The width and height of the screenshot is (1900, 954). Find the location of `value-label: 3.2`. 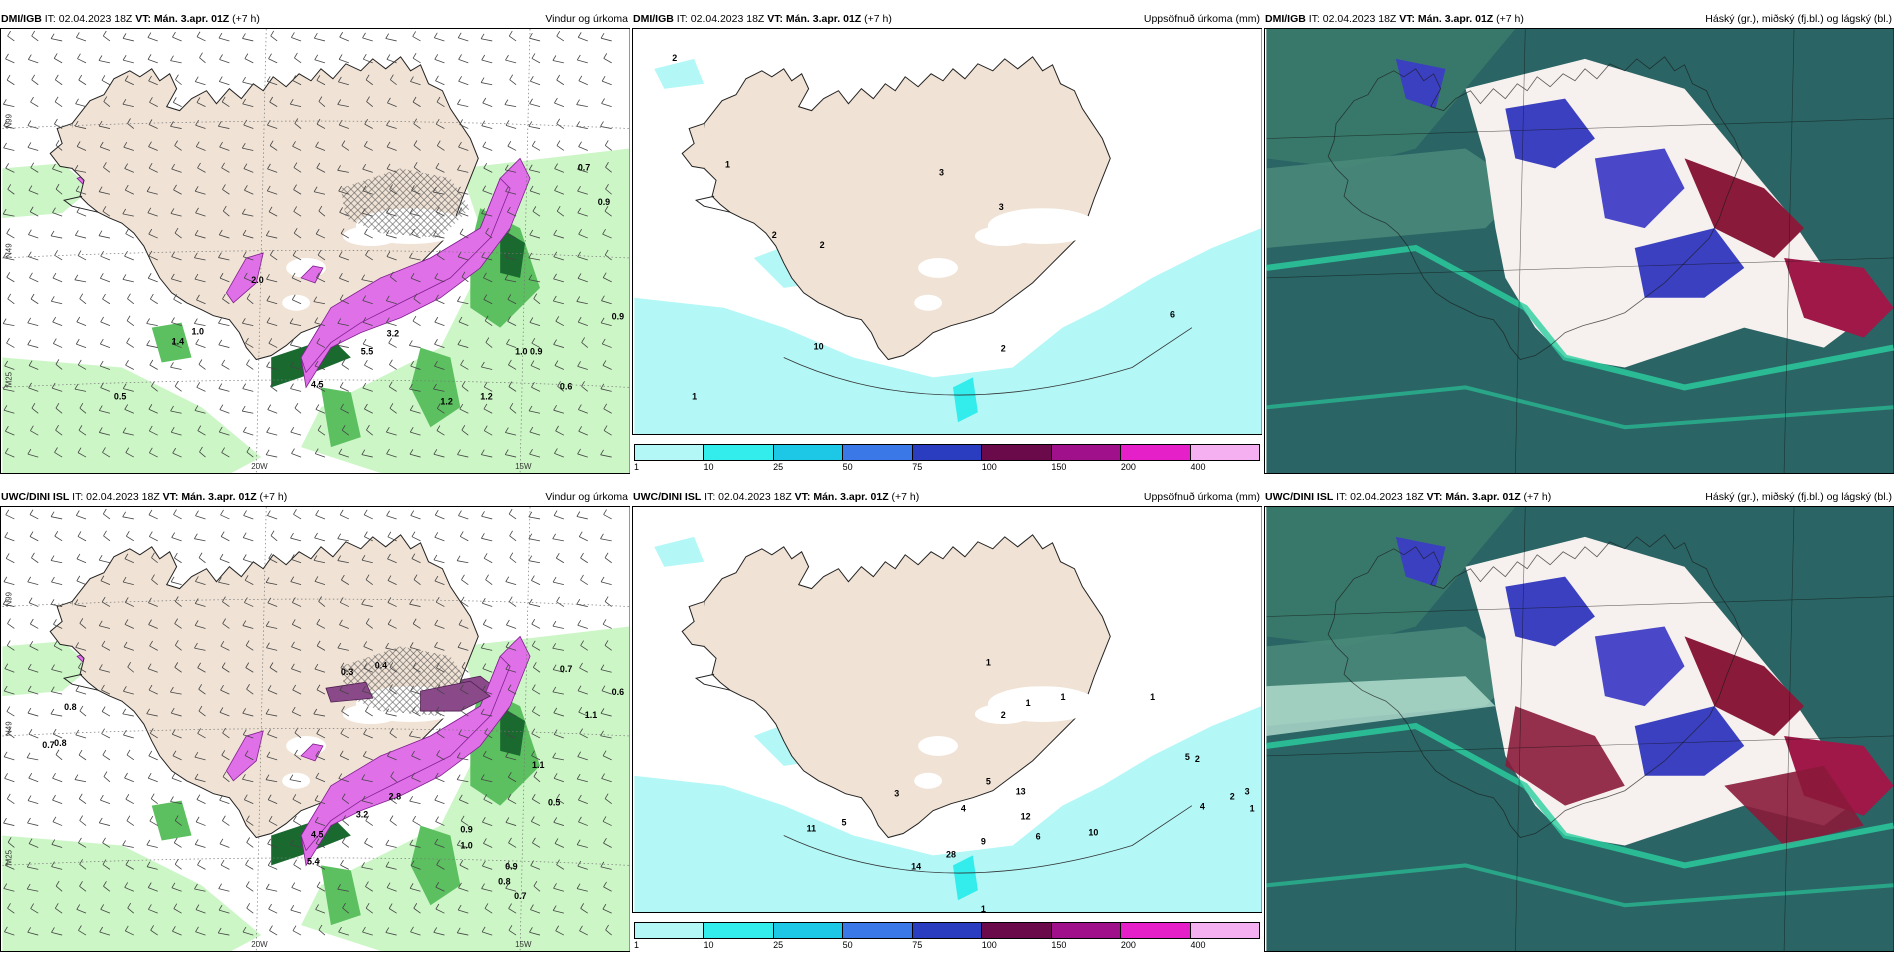

value-label: 3.2 is located at coordinates (362, 815).